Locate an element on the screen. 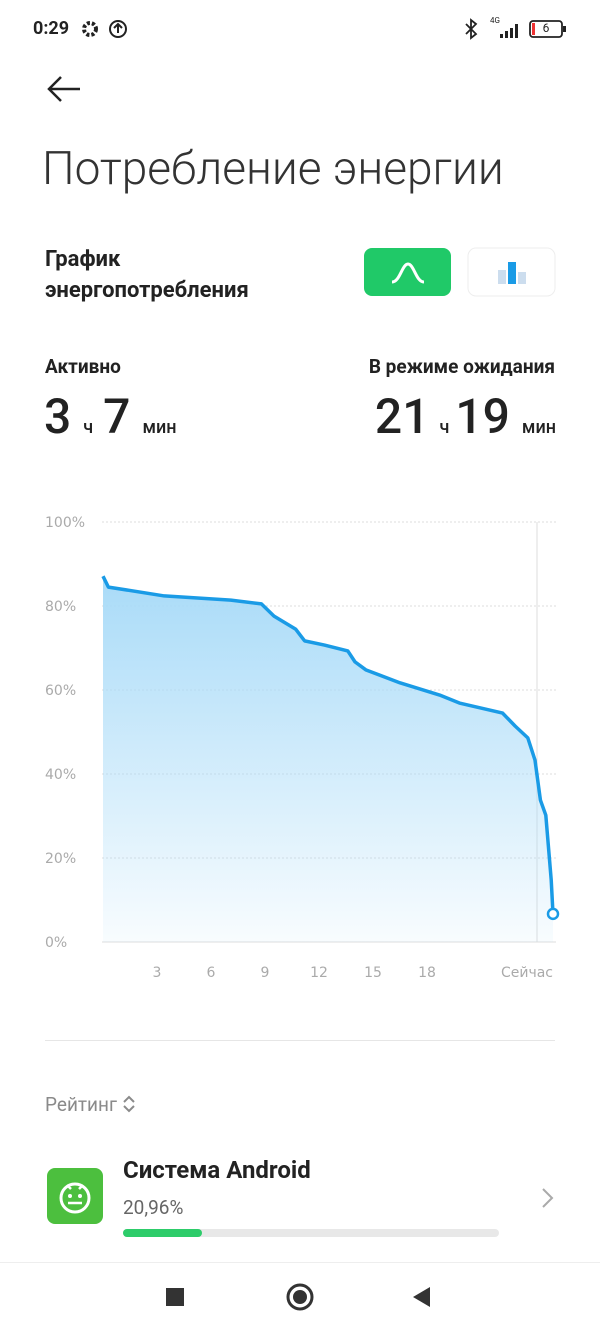  y-tick-label: 40% is located at coordinates (60, 775).